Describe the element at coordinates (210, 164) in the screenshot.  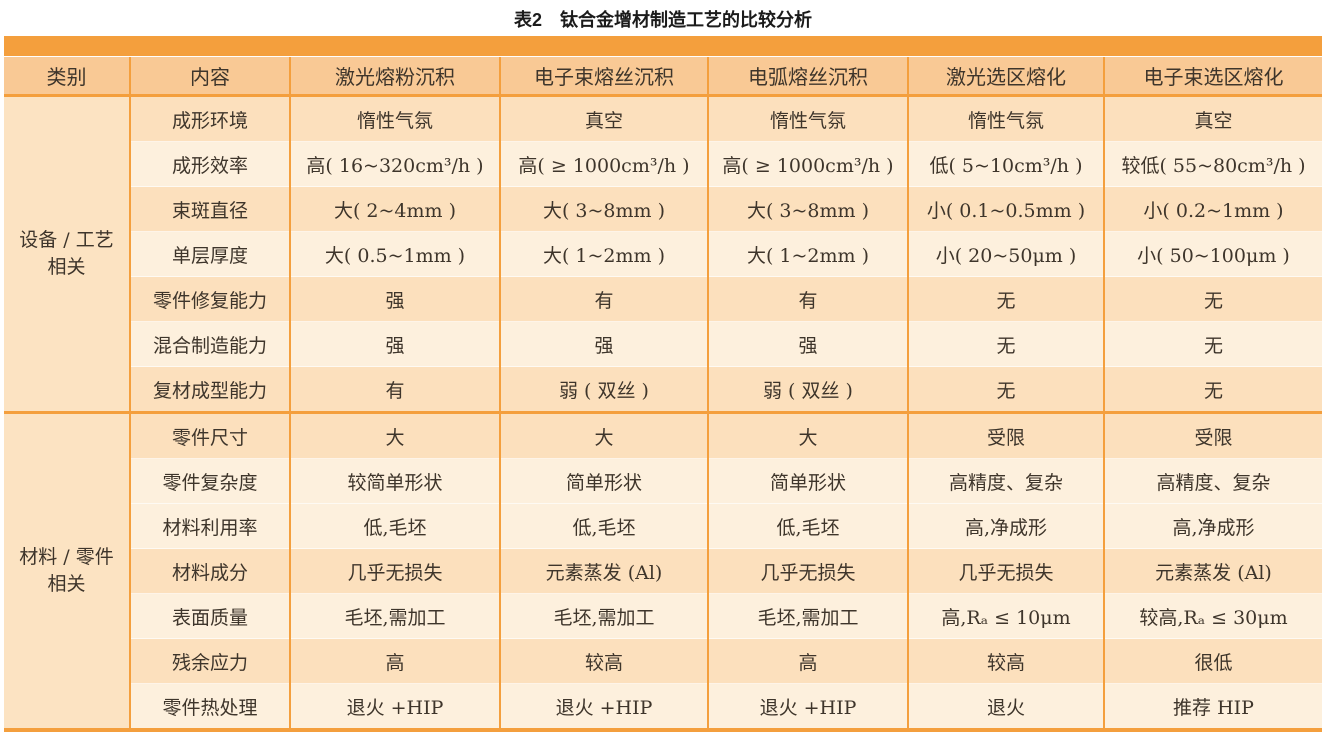
I see `row-label-cell: 成形效率` at that location.